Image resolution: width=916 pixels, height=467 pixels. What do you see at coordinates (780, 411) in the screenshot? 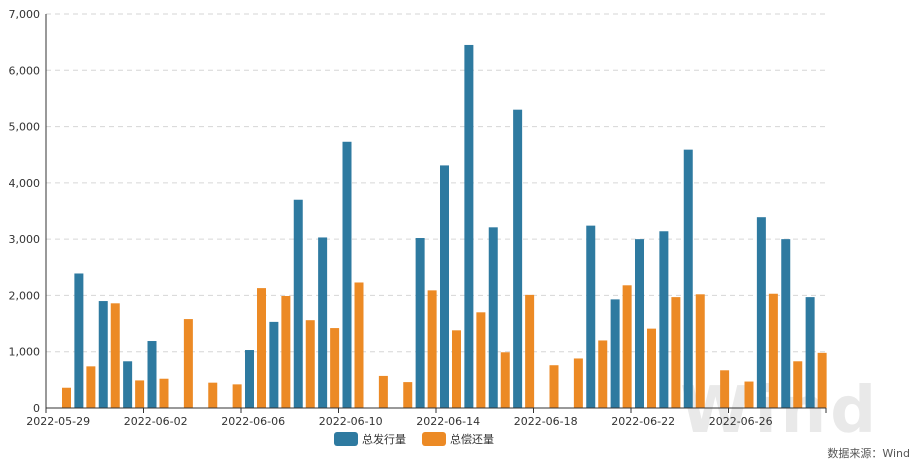
I see `watermark-logo: Wind` at bounding box center [780, 411].